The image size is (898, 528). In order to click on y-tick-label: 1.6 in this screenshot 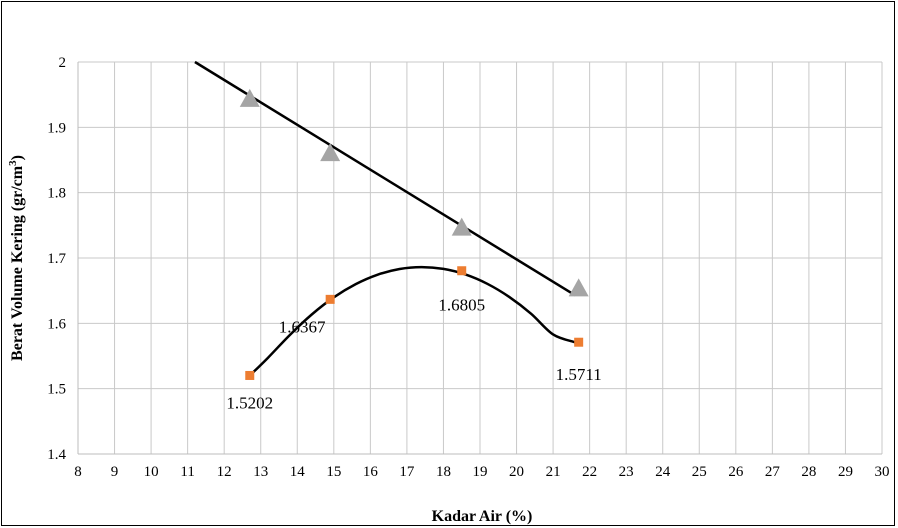, I will do `click(56, 324)`.